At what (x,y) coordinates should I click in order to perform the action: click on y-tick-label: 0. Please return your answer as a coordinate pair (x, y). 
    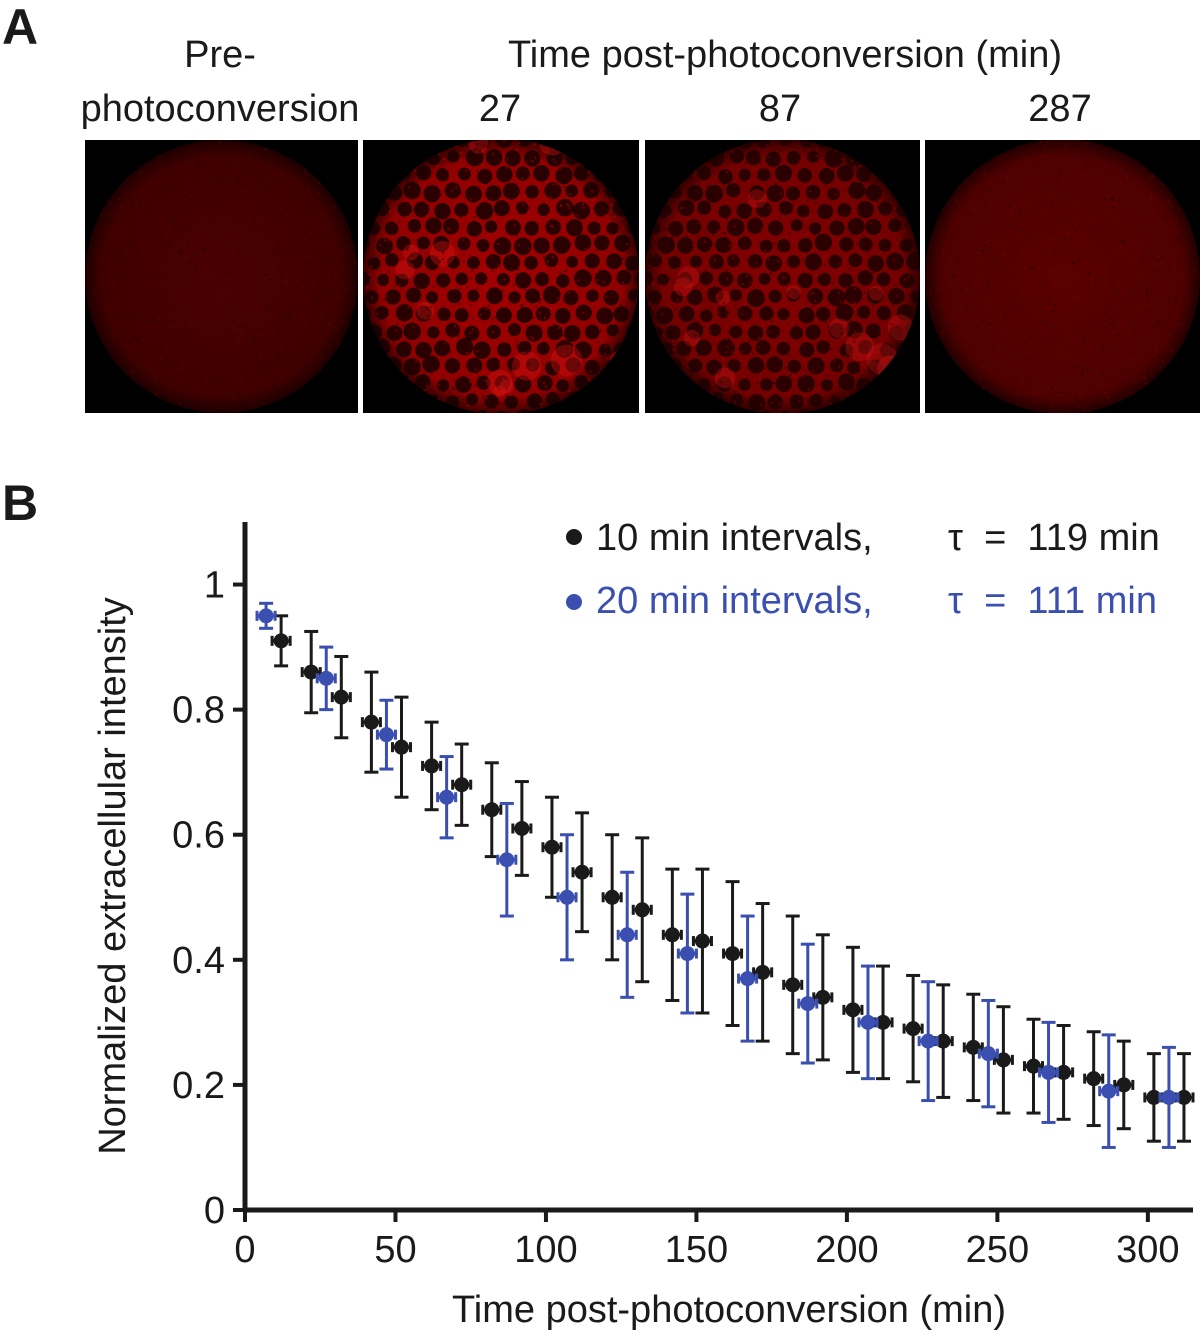
    Looking at the image, I should click on (214, 1211).